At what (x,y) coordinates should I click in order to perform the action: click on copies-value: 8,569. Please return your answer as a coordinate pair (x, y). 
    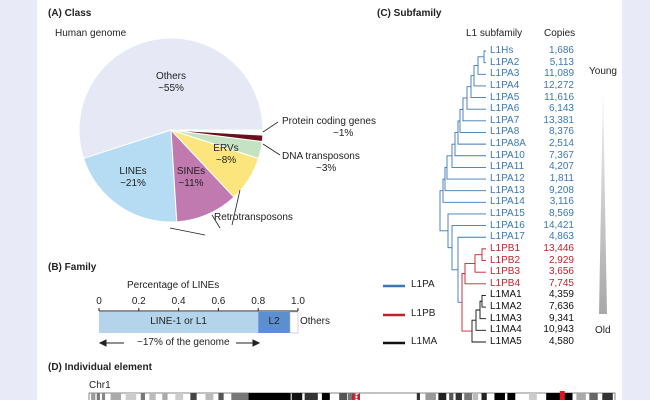
    Looking at the image, I should click on (561, 213).